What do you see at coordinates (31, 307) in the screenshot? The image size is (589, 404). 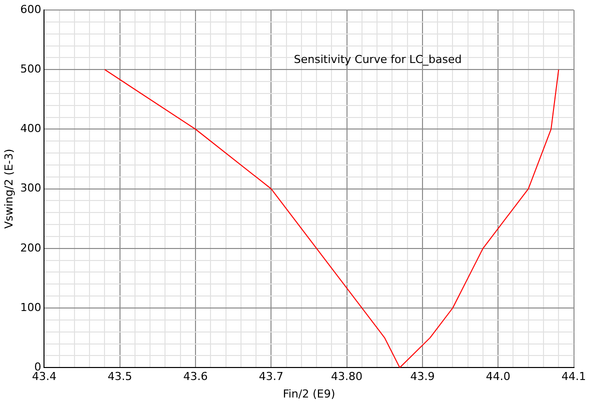 I see `y-tick-label: 100` at bounding box center [31, 307].